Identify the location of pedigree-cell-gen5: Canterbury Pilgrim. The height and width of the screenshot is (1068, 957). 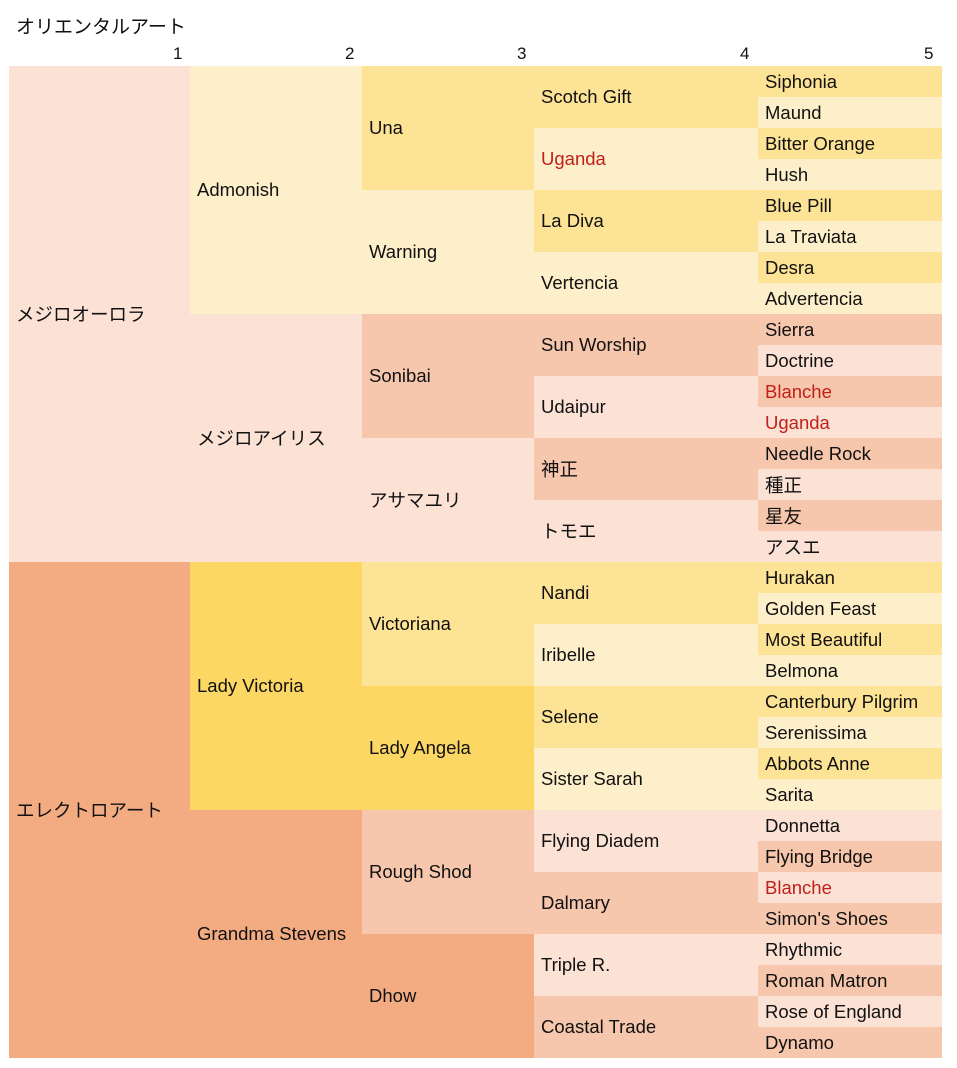
(850, 701).